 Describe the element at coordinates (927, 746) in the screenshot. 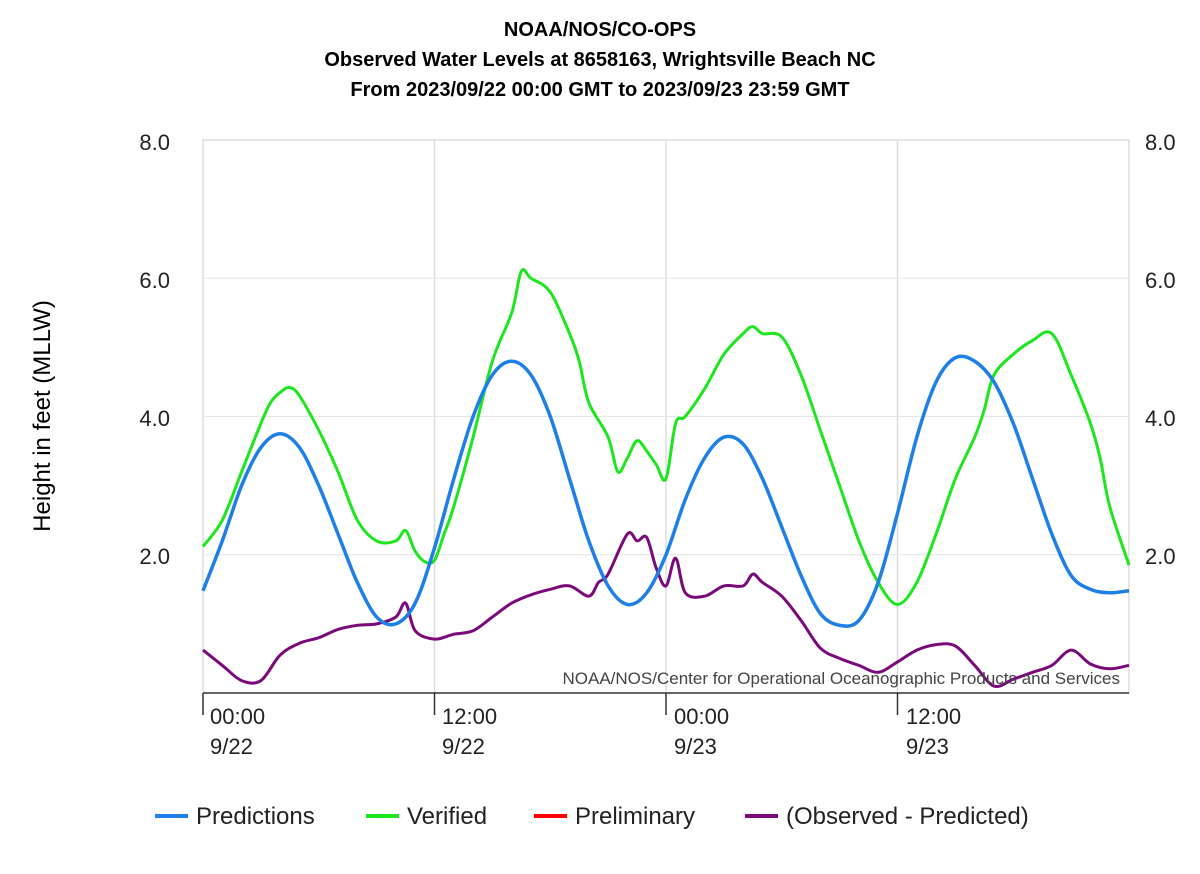

I see `x-tick-date-3: 9/23` at that location.